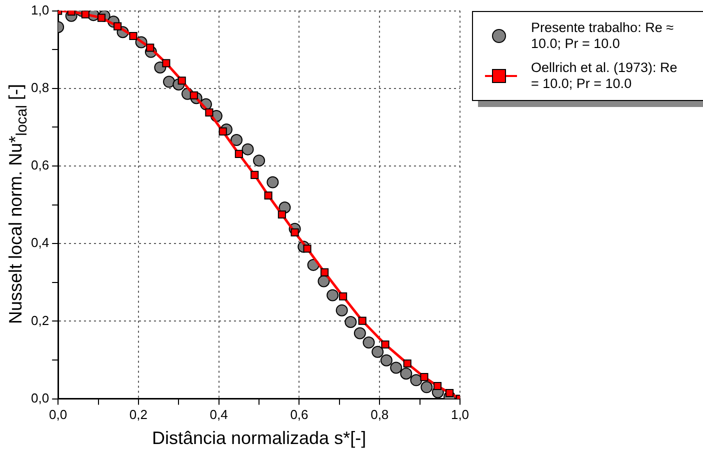  What do you see at coordinates (40, 87) in the screenshot?
I see `y-tick-label: 0,8` at bounding box center [40, 87].